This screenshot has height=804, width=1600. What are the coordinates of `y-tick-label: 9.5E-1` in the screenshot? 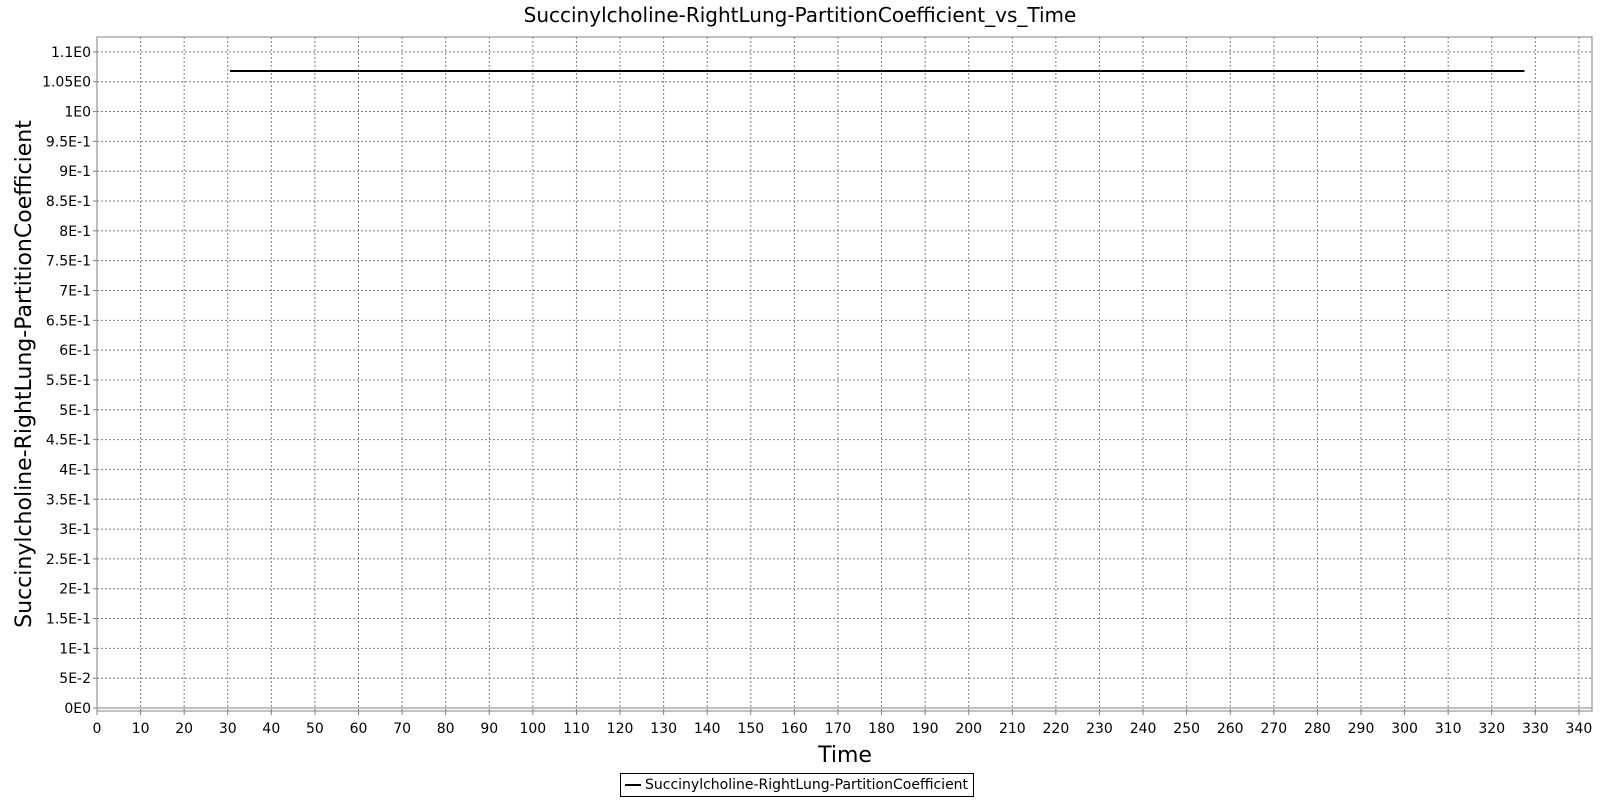 It's located at (68, 142).